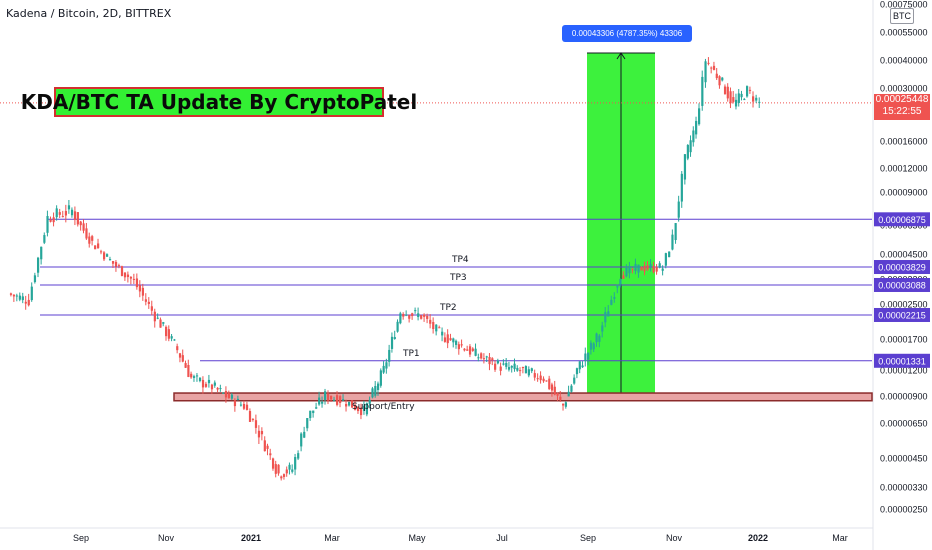 The height and width of the screenshot is (550, 932). What do you see at coordinates (904, 397) in the screenshot?
I see `y-tick-label: 0.00000900` at bounding box center [904, 397].